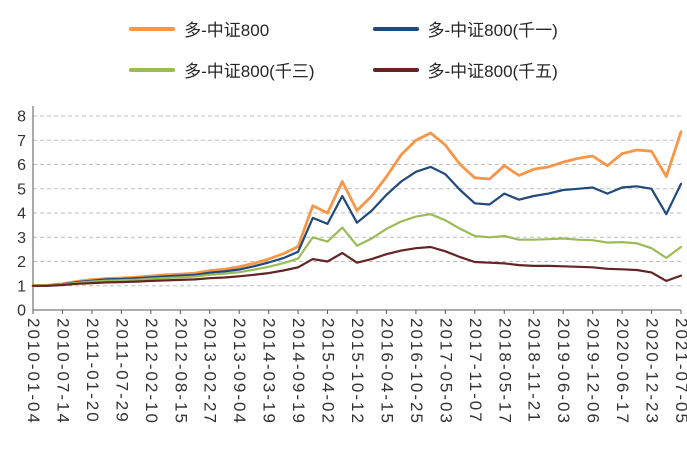 This screenshot has width=687, height=459. What do you see at coordinates (492, 30) in the screenshot?
I see `legend-label-csi800-k1: 多-中证800(千一)` at bounding box center [492, 30].